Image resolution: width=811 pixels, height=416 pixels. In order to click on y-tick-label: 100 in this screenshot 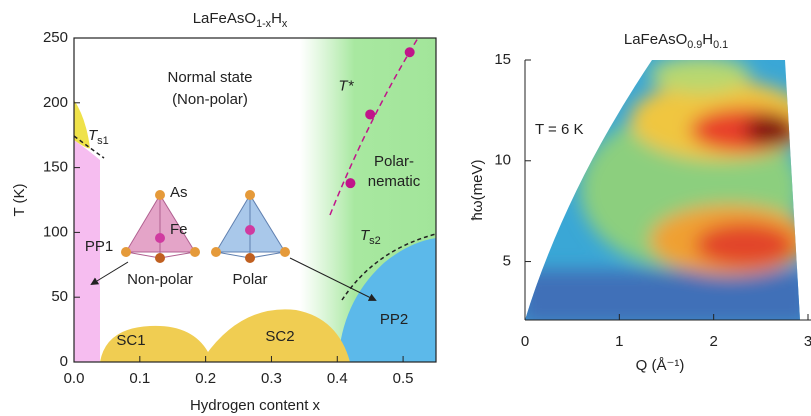, I will do `click(55, 231)`.